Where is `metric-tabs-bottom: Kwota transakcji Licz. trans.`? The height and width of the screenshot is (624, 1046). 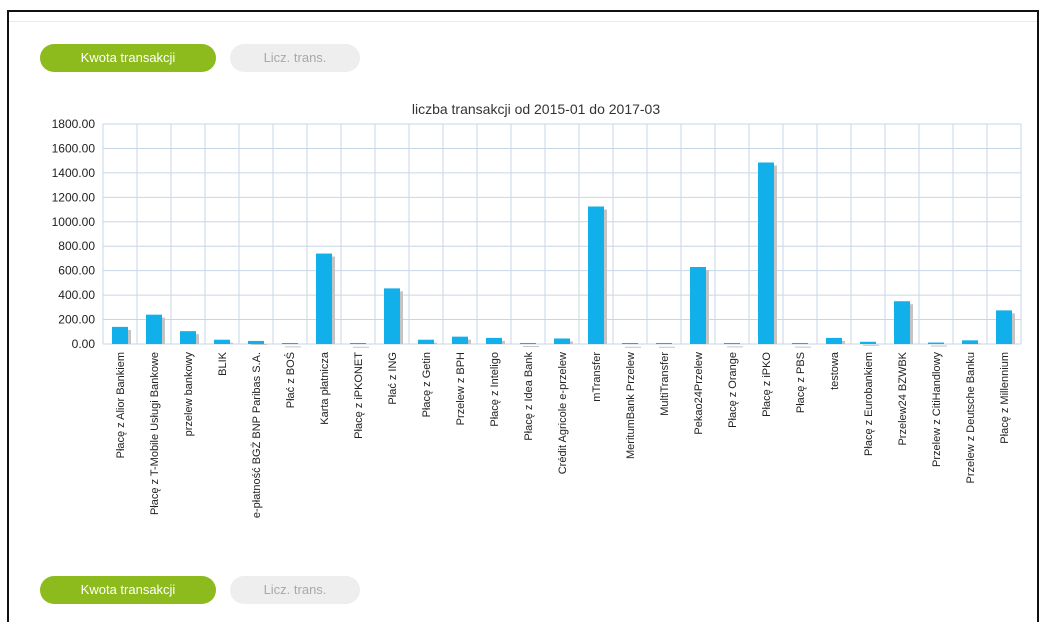
metric-tabs-bottom: Kwota transakcji Licz. trans. is located at coordinates (200, 590).